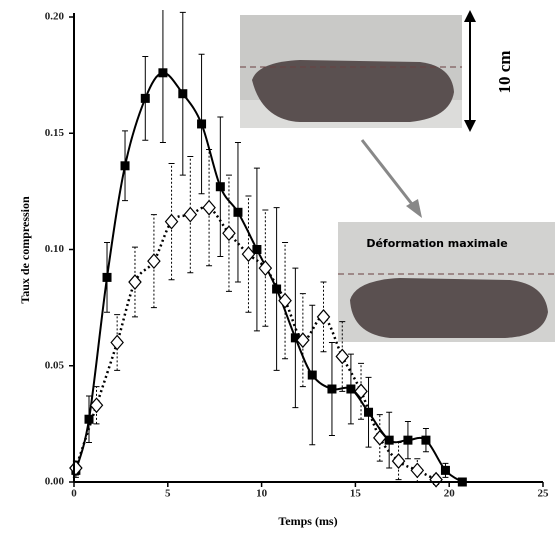 This screenshot has height=537, width=555. Describe the element at coordinates (391, 178) in the screenshot. I see `transition-arrow` at that location.